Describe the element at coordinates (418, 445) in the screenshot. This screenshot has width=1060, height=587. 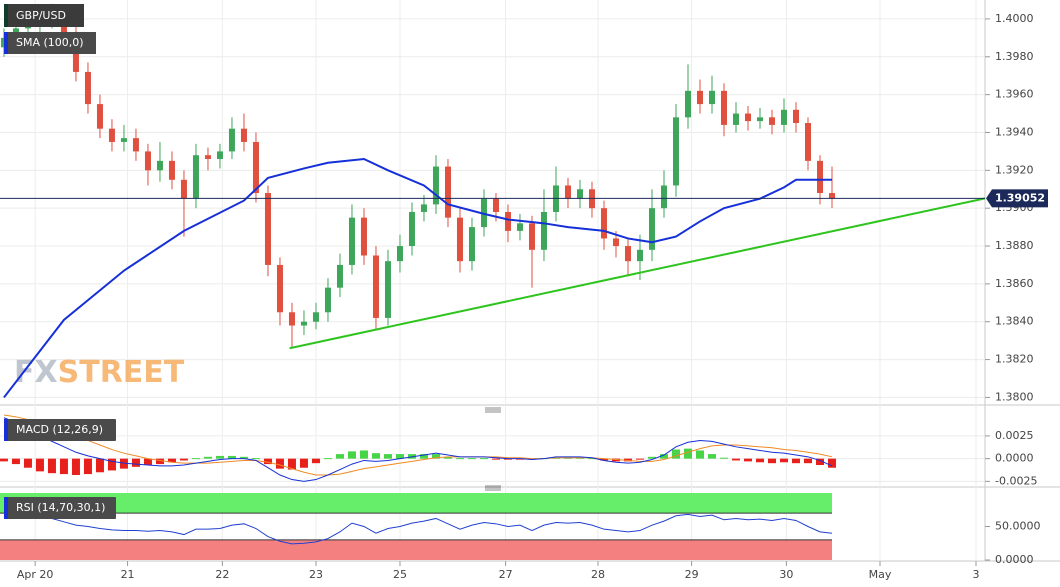
I see `signal-line` at that location.